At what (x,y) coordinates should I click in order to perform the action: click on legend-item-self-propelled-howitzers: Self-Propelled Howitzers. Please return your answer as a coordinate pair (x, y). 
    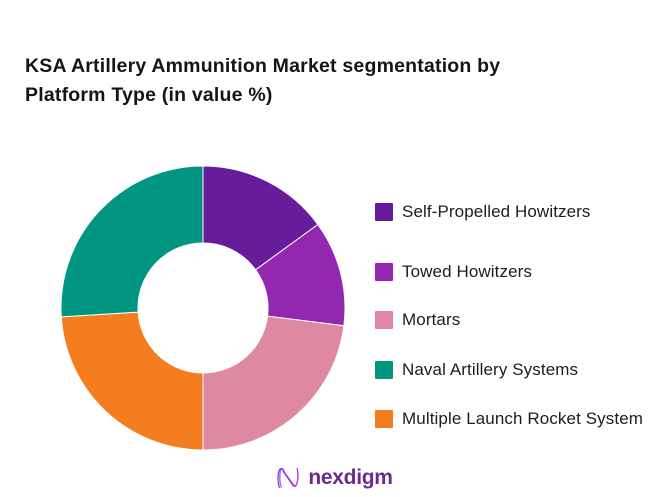
    Looking at the image, I should click on (483, 212).